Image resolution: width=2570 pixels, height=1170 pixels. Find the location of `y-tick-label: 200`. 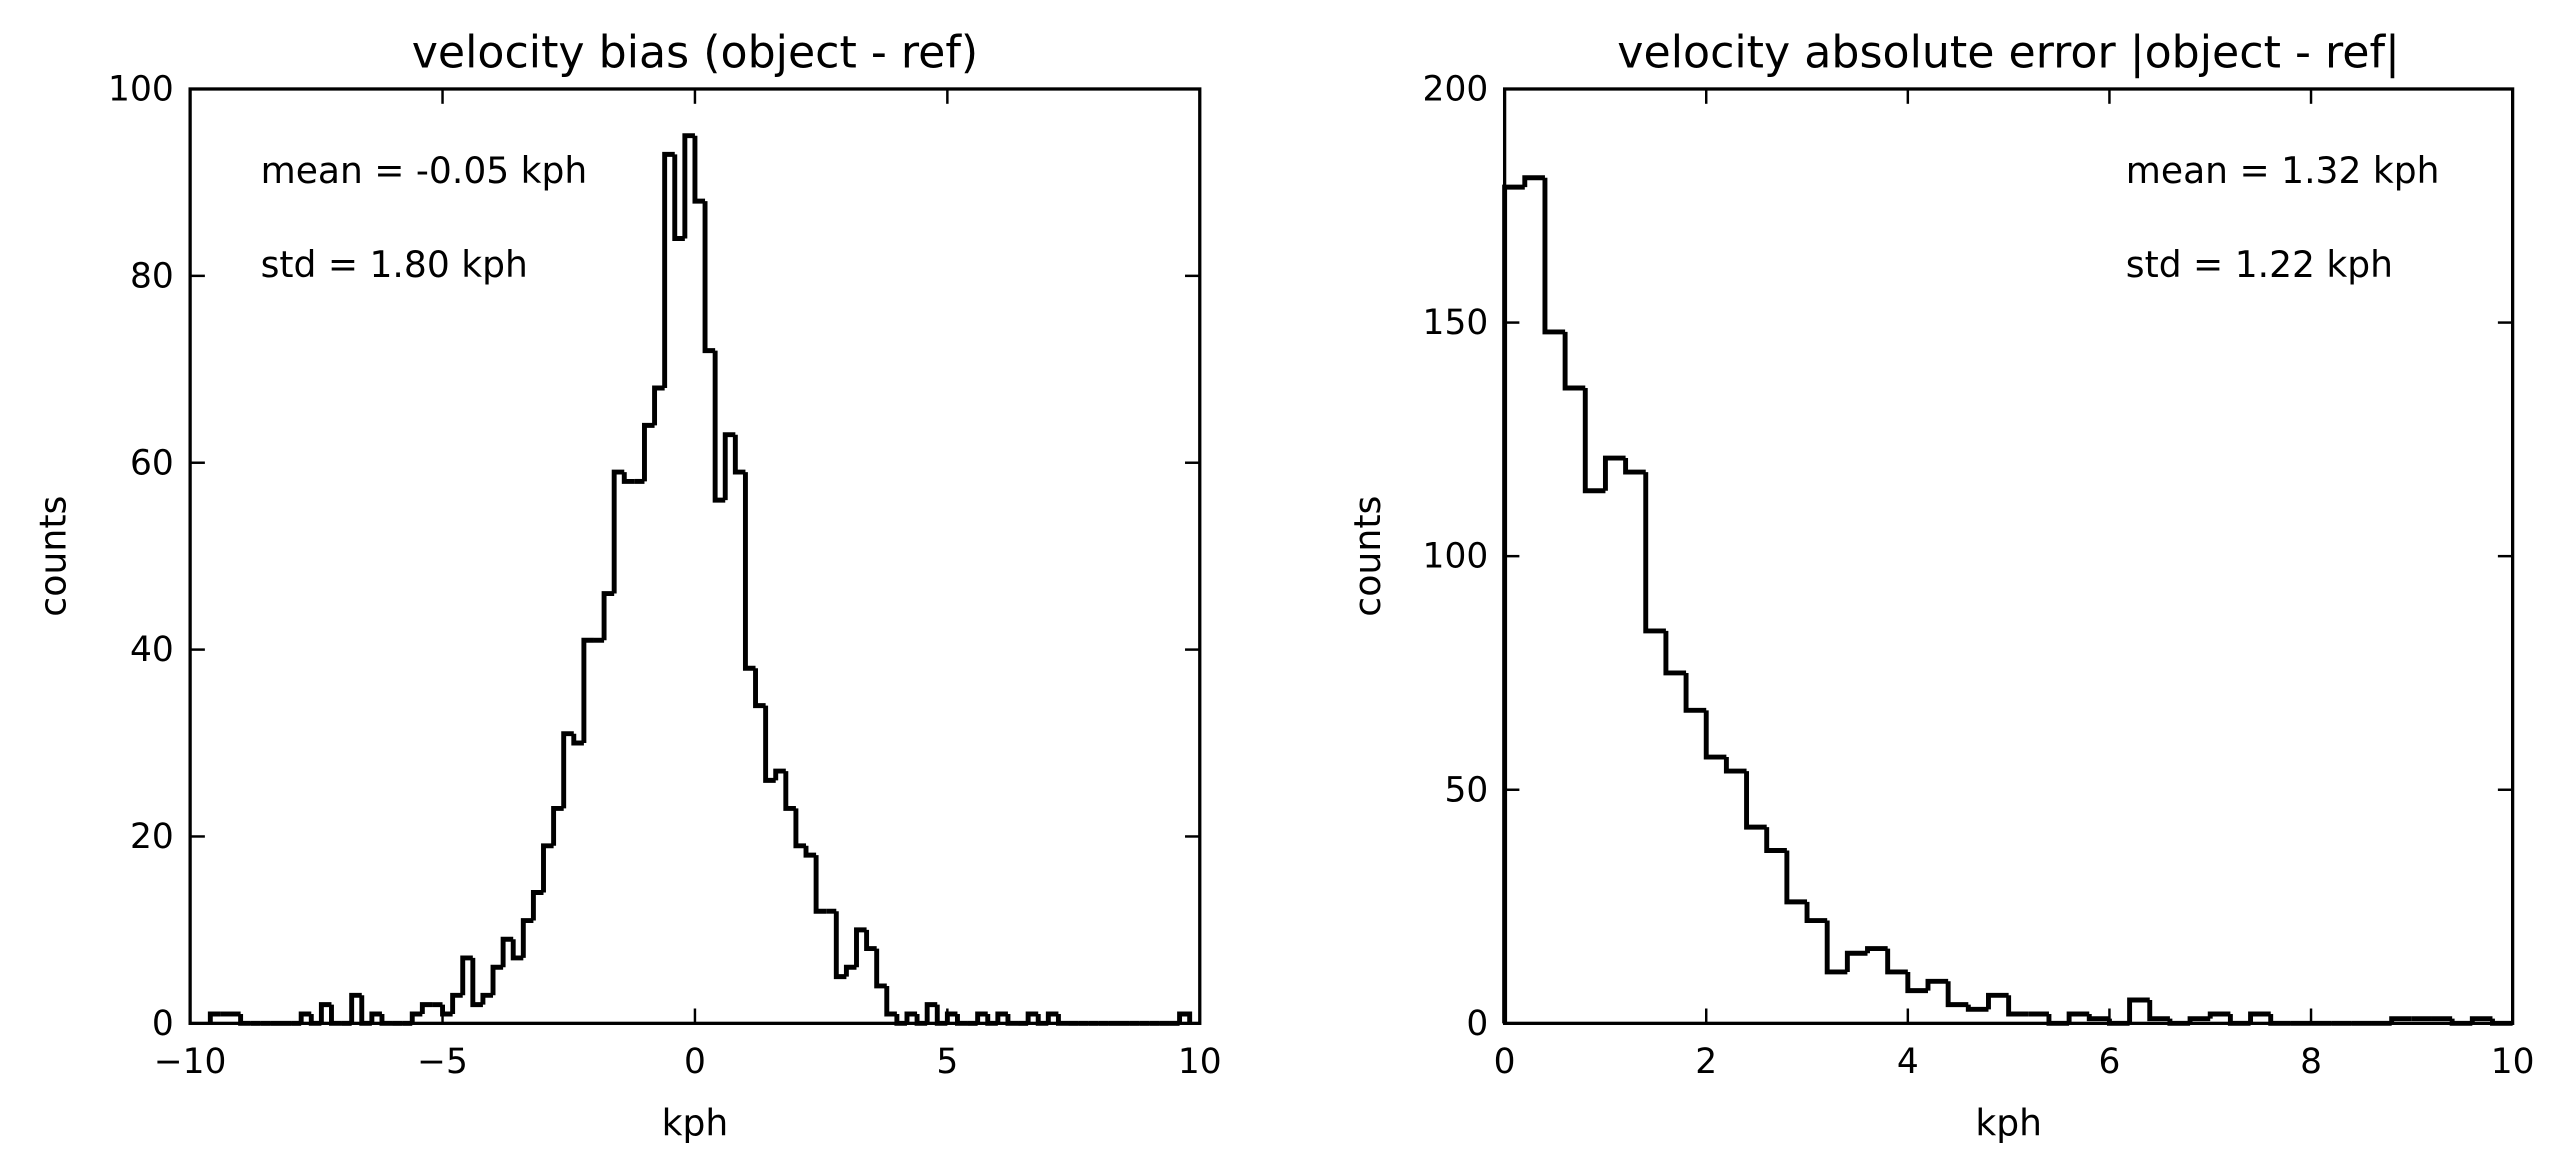

y-tick-label: 200 is located at coordinates (1456, 89).